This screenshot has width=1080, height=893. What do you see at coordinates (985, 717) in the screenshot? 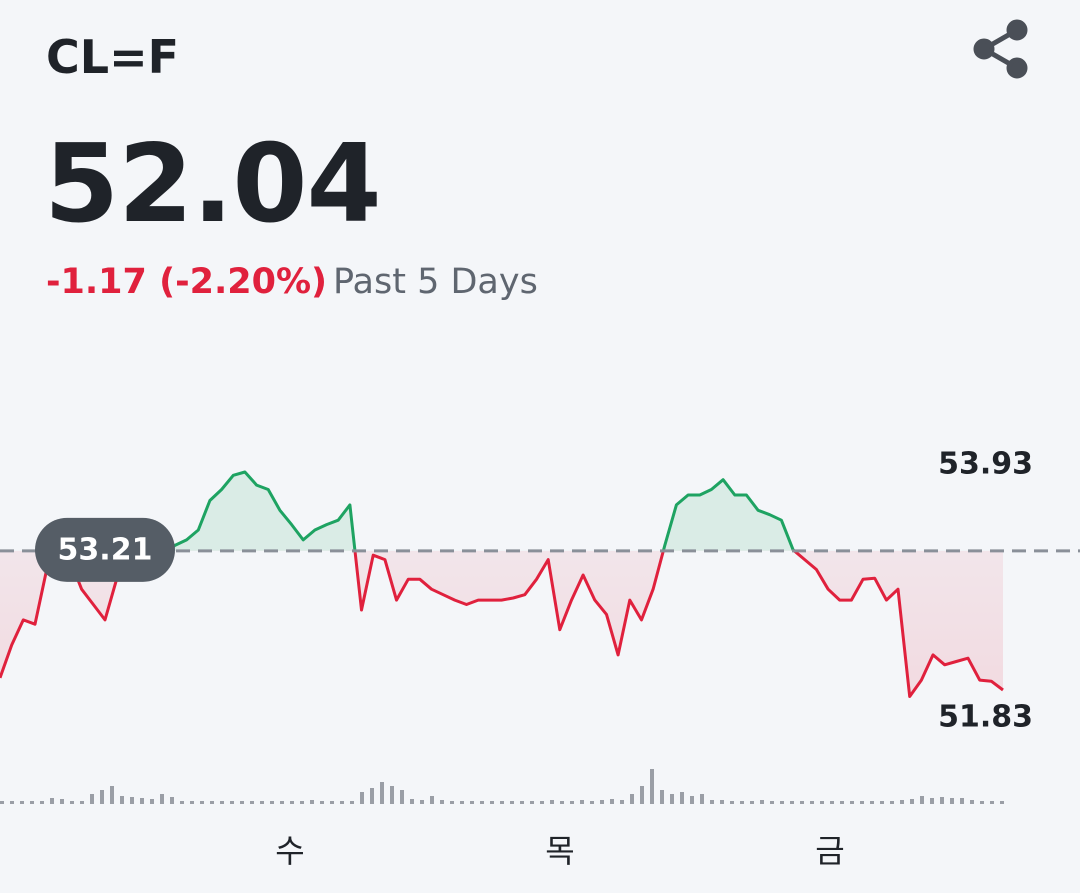
I see `low-label: 51.83` at bounding box center [985, 717].